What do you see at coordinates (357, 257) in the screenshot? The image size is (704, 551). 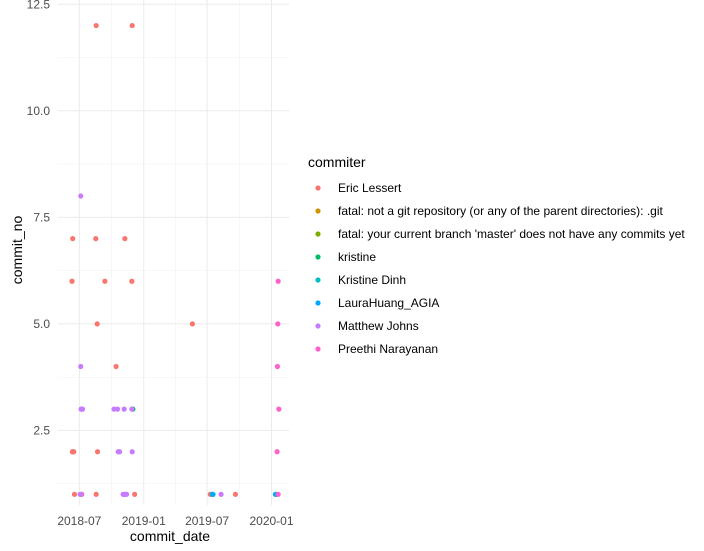 I see `legend-label: kristine` at bounding box center [357, 257].